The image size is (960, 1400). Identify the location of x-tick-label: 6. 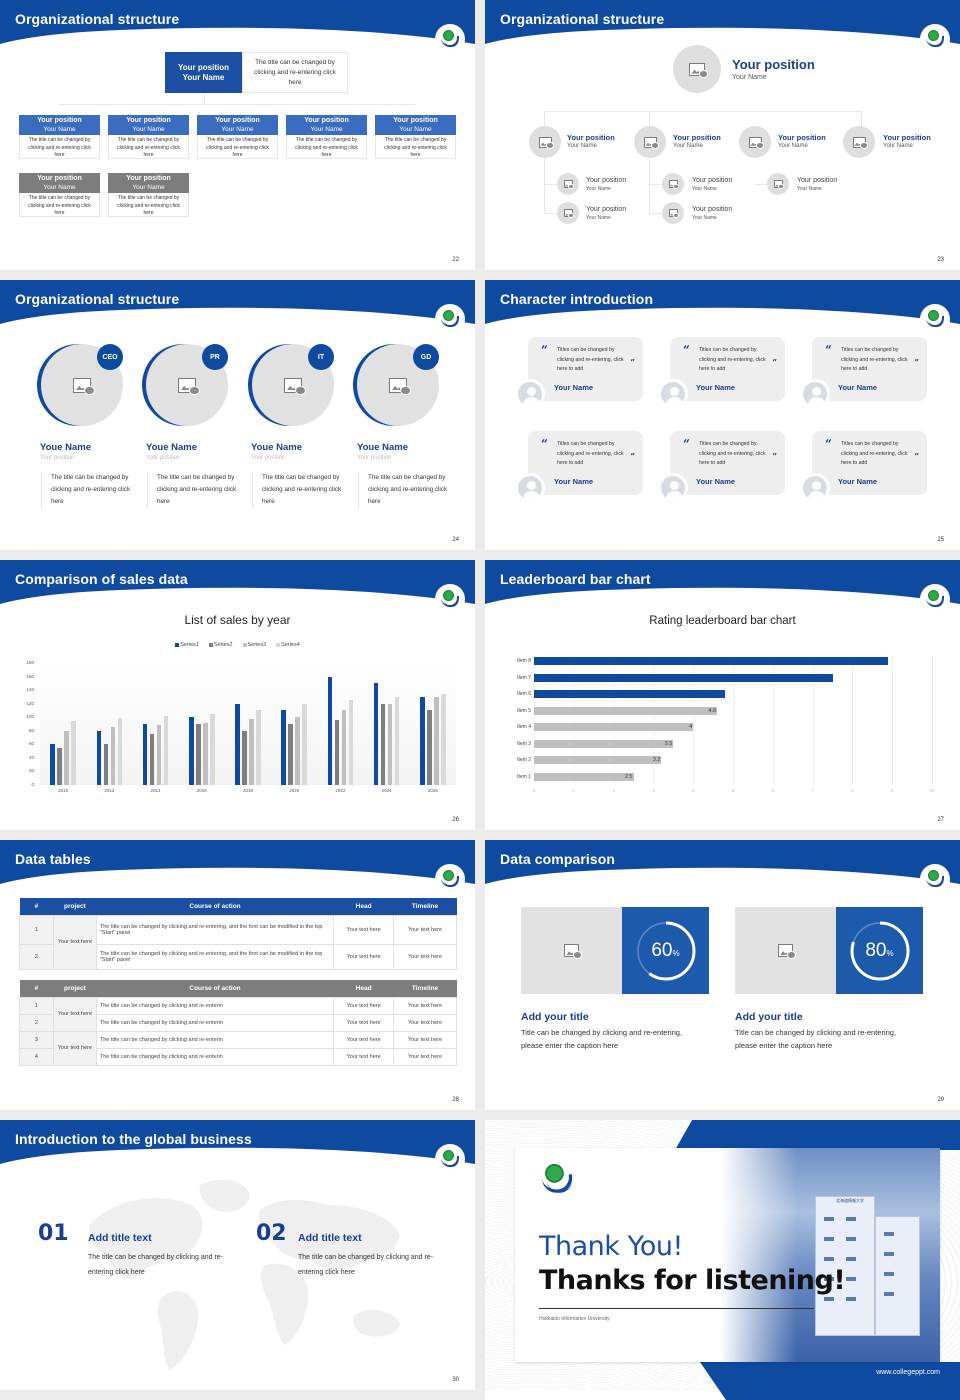
(773, 790).